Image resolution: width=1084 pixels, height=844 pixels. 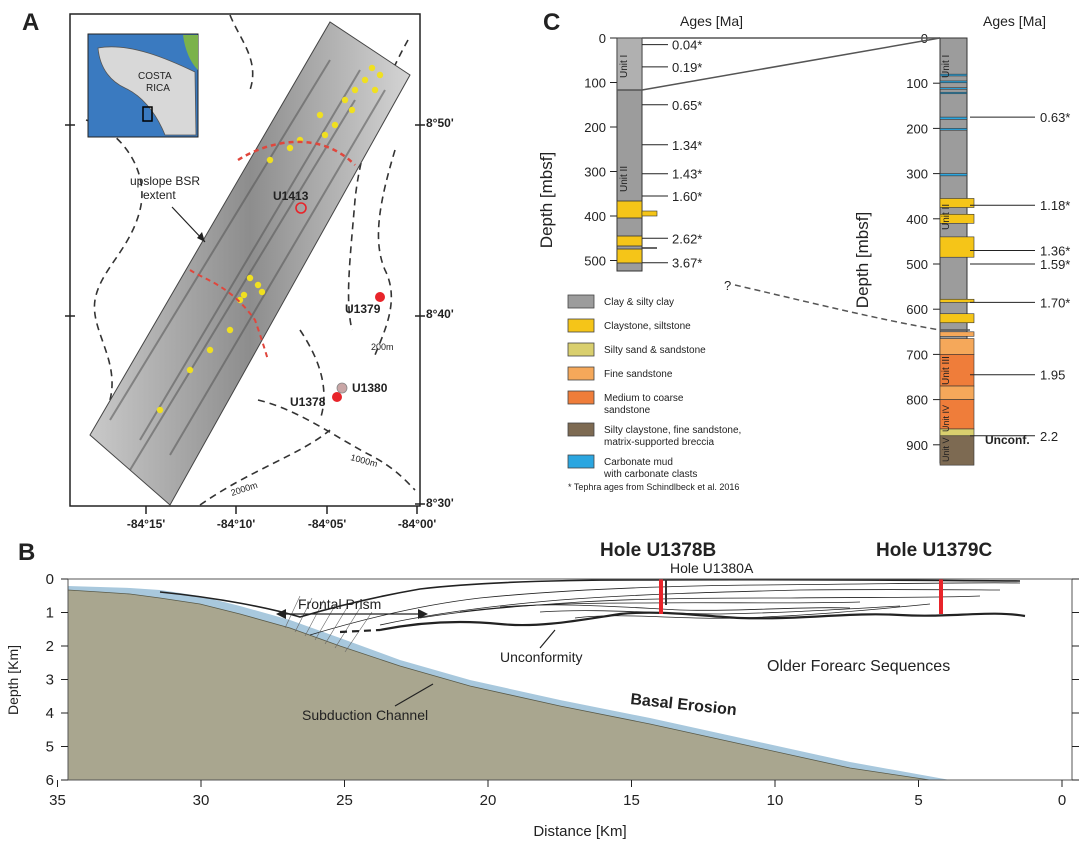 I want to click on age-label: 2.62*, so click(x=687, y=238).